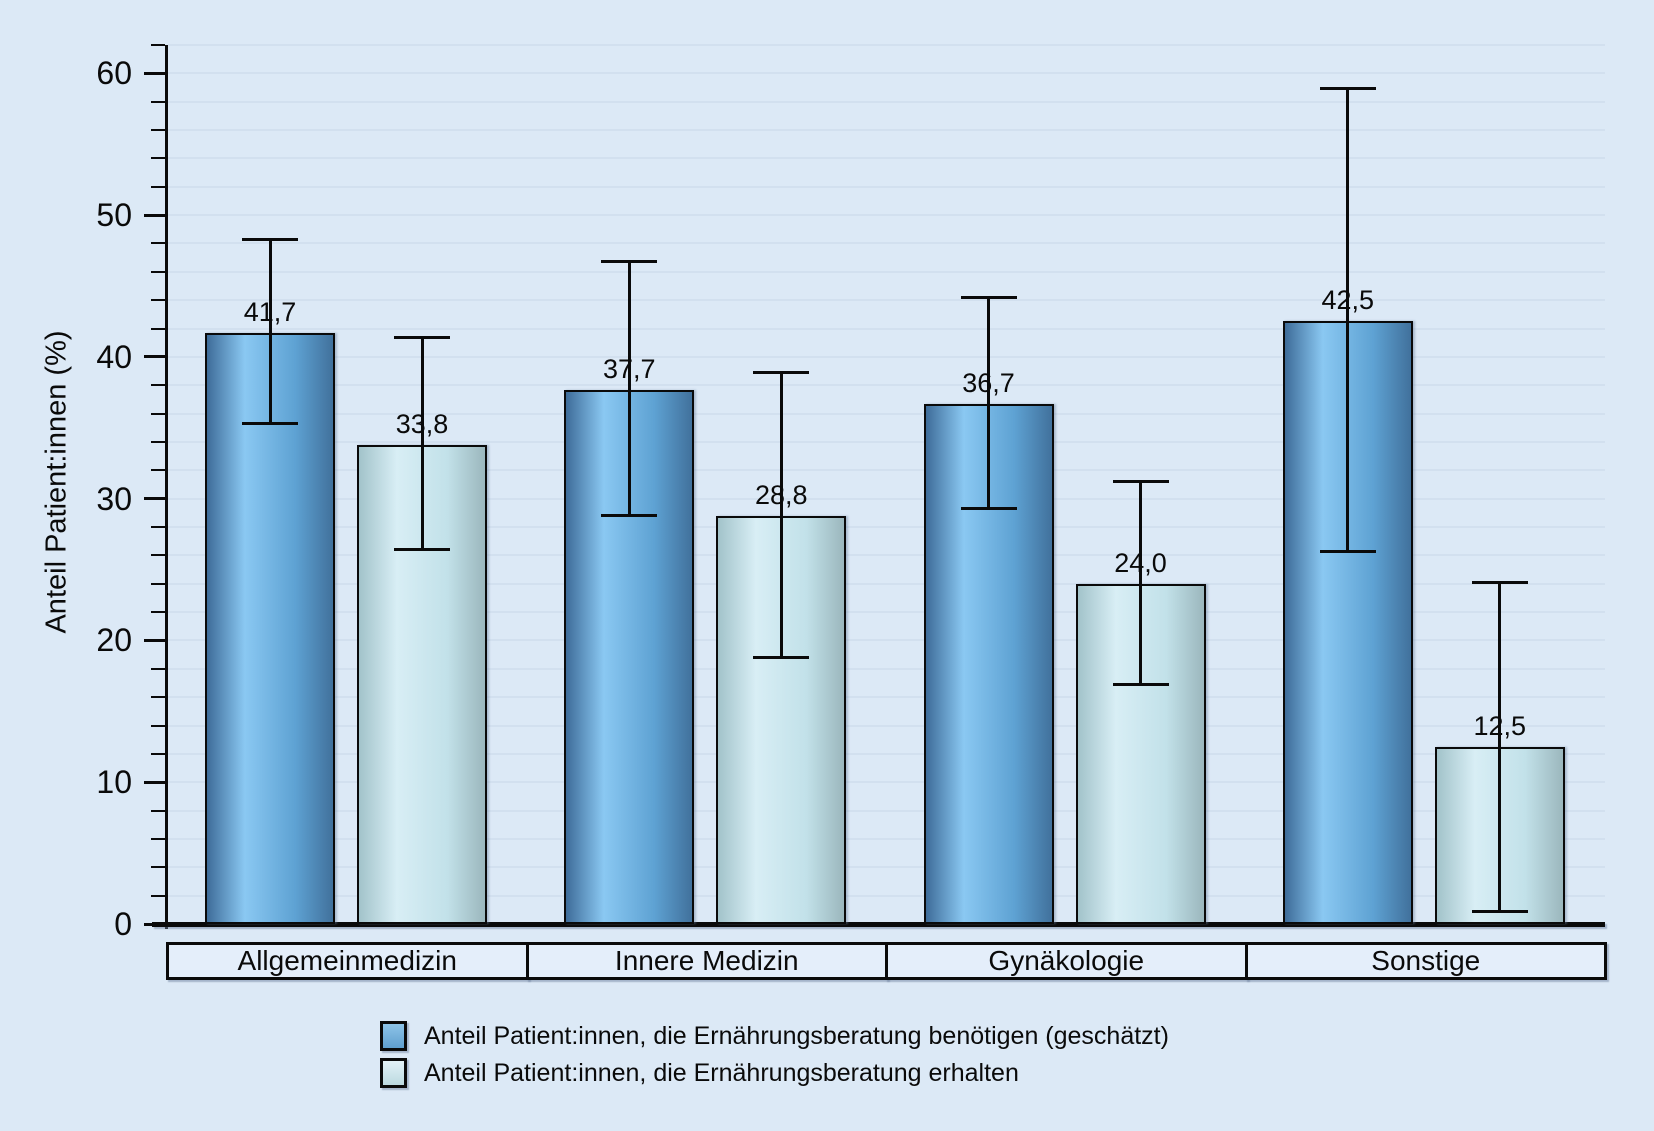  What do you see at coordinates (1348, 300) in the screenshot?
I see `bar-value-label: 42,5` at bounding box center [1348, 300].